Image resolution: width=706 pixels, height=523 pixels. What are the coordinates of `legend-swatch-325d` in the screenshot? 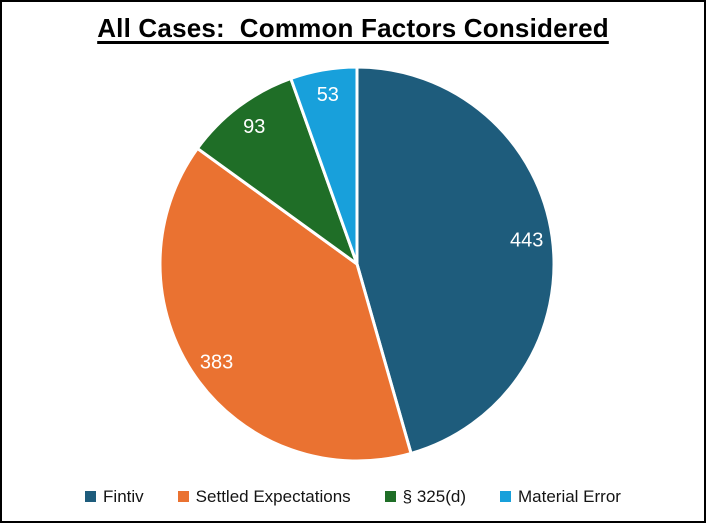 It's located at (390, 496).